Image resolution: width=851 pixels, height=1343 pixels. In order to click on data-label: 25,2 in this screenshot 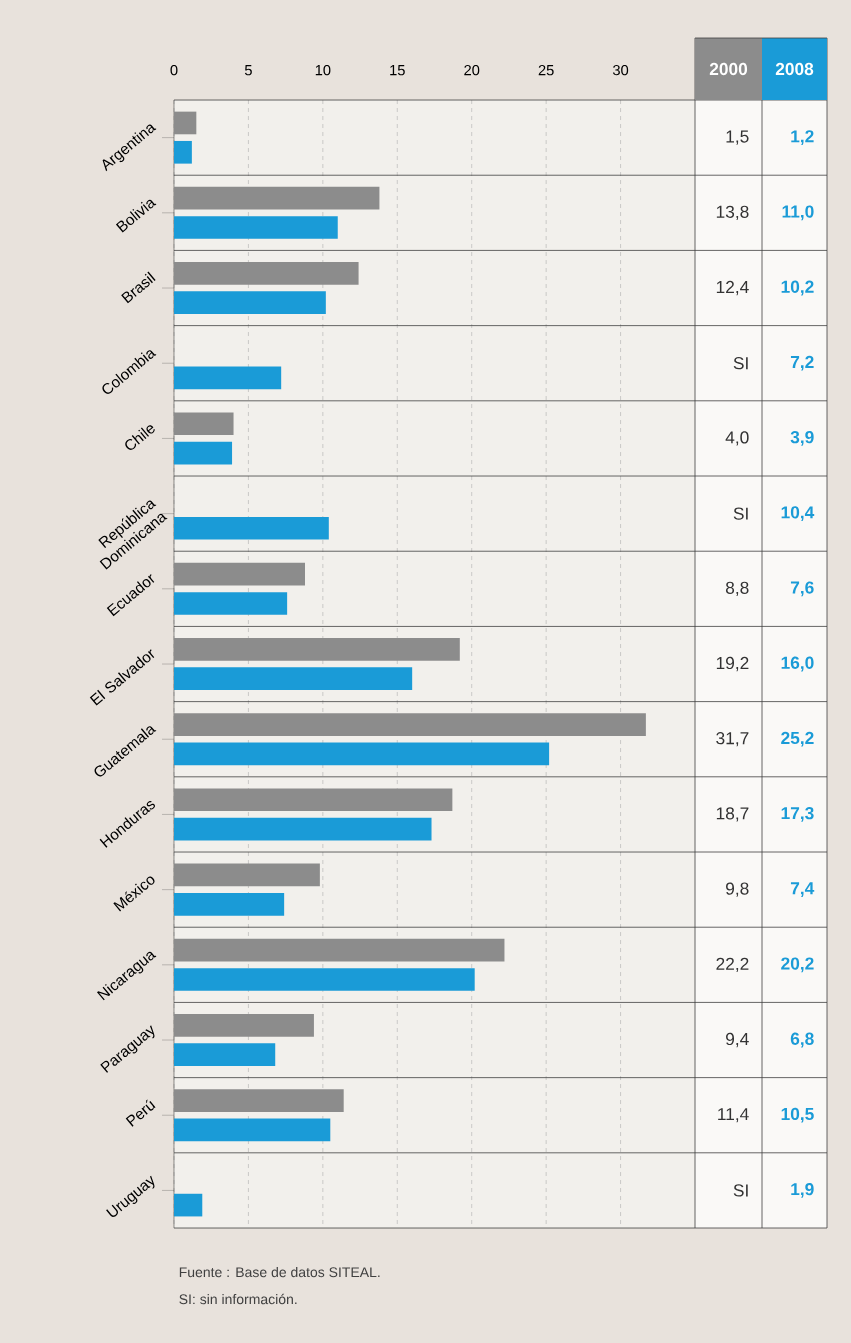, I will do `click(797, 739)`.